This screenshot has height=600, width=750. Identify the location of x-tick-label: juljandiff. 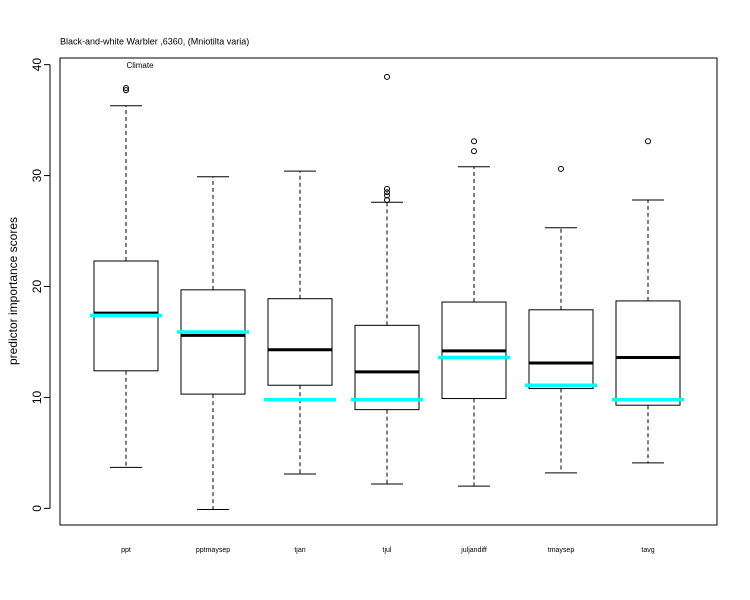
(473, 550).